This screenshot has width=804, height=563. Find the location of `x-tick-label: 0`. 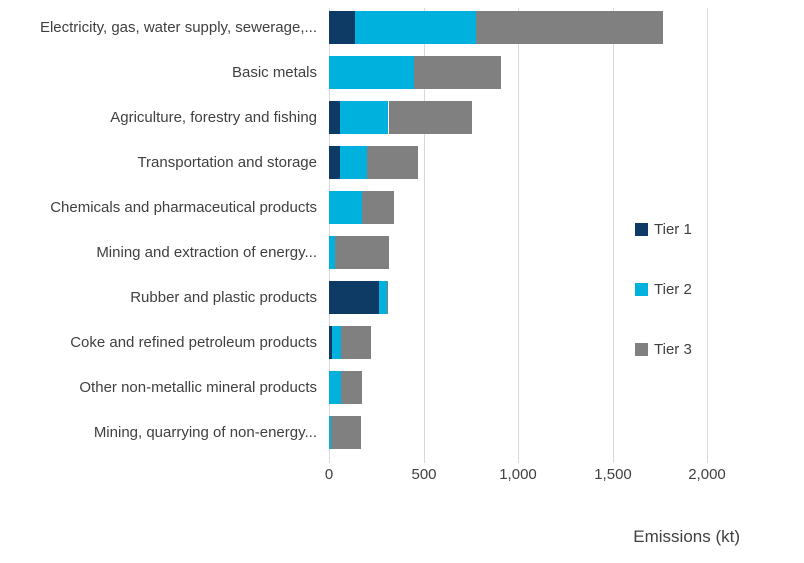

x-tick-label: 0 is located at coordinates (329, 474).